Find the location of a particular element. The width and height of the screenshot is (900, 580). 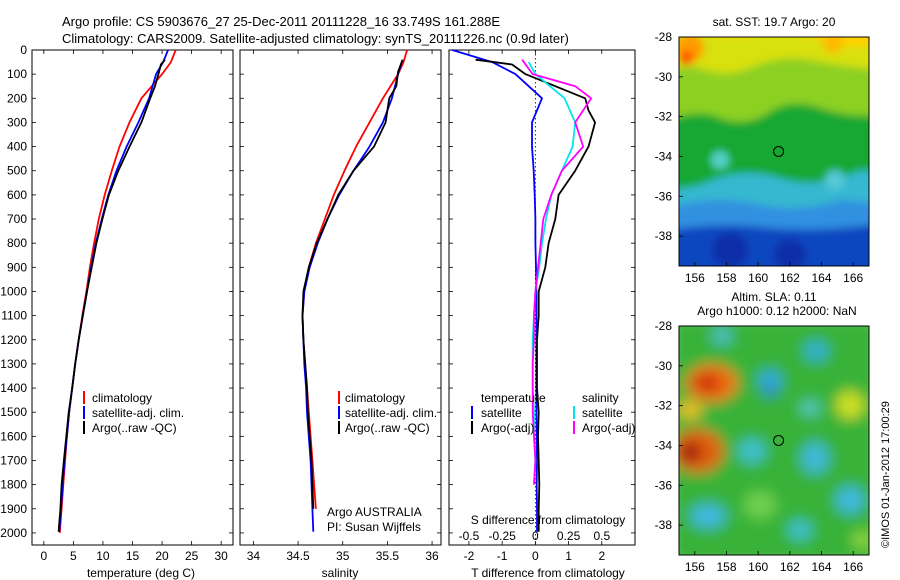

x-tick-label: 5 is located at coordinates (73, 556).